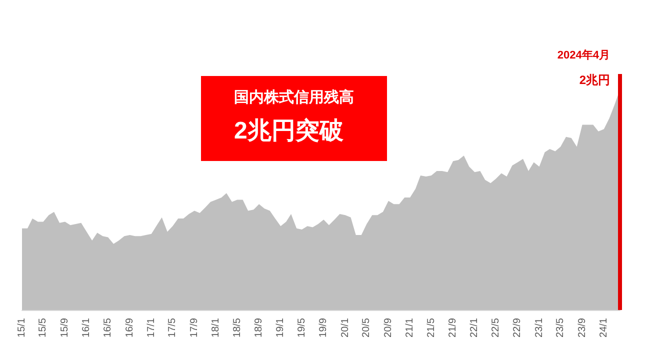  Describe the element at coordinates (496, 328) in the screenshot. I see `x-tick-label: 22/5` at that location.